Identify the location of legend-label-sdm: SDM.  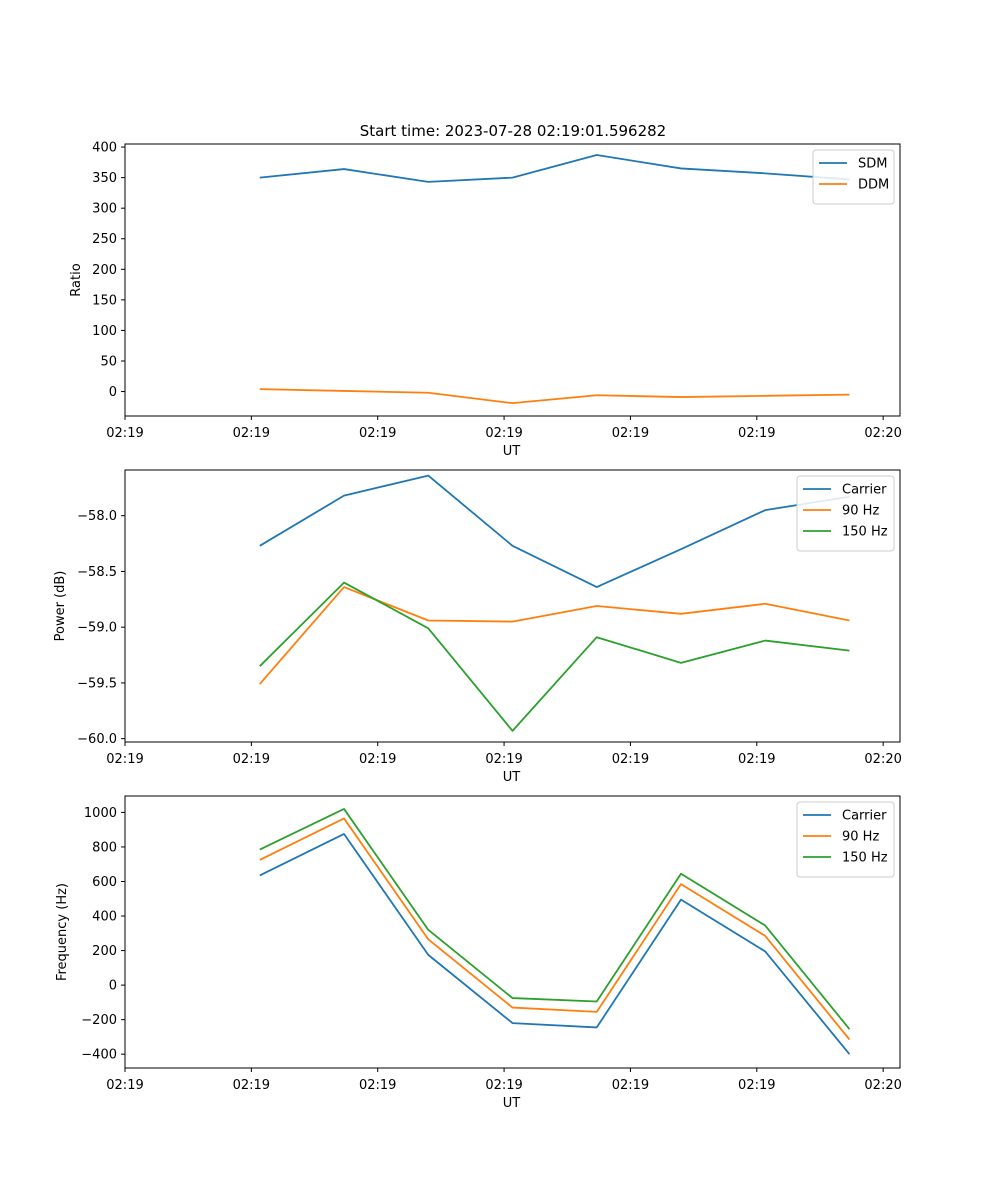
(872, 164).